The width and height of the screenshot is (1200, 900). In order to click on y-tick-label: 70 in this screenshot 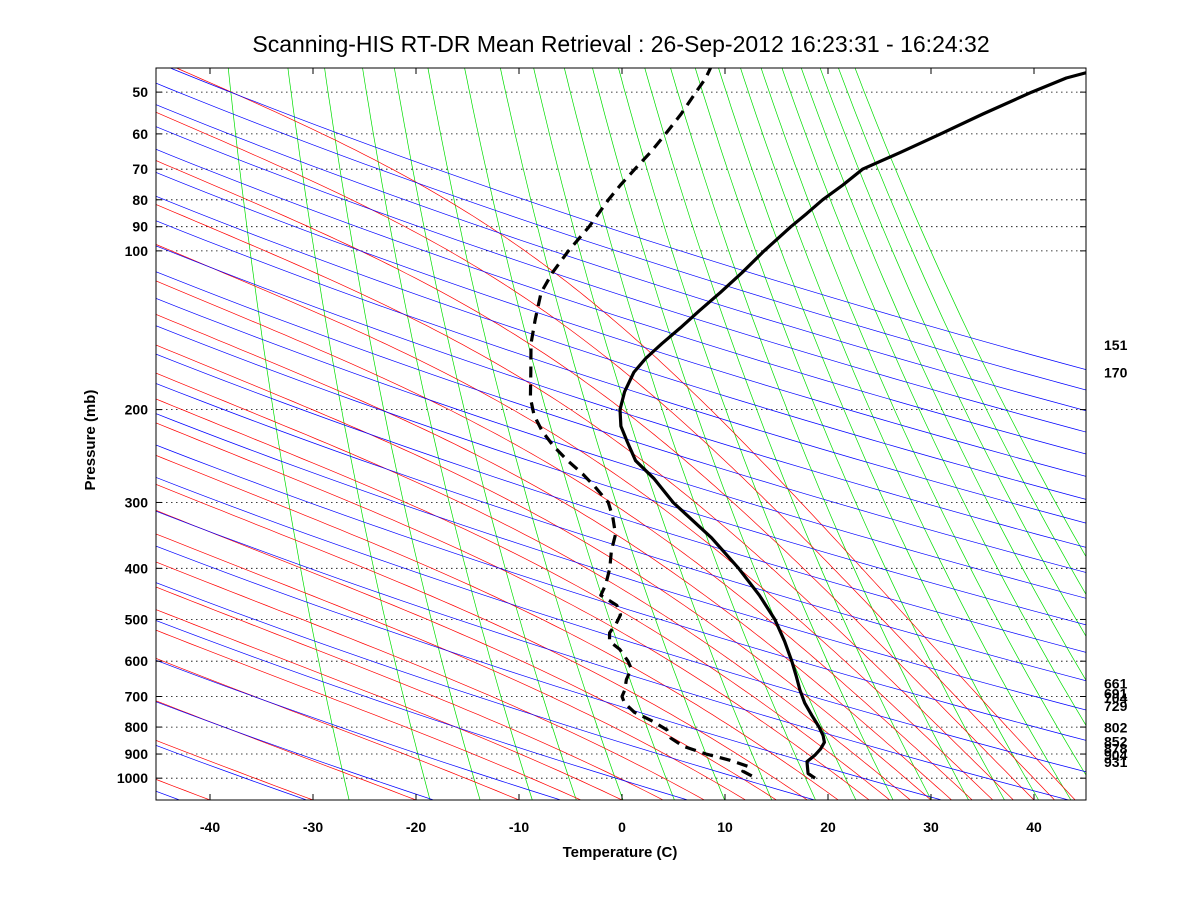, I will do `click(140, 169)`.